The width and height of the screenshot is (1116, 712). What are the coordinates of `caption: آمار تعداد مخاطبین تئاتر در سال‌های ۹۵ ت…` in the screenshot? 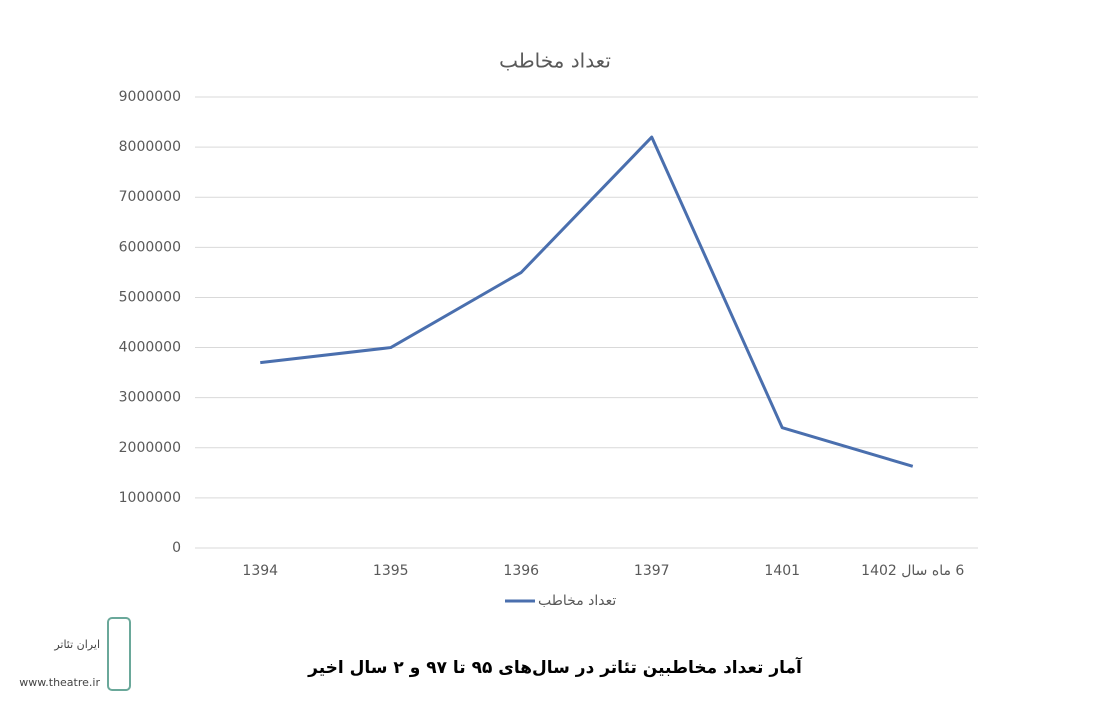 It's located at (555, 667).